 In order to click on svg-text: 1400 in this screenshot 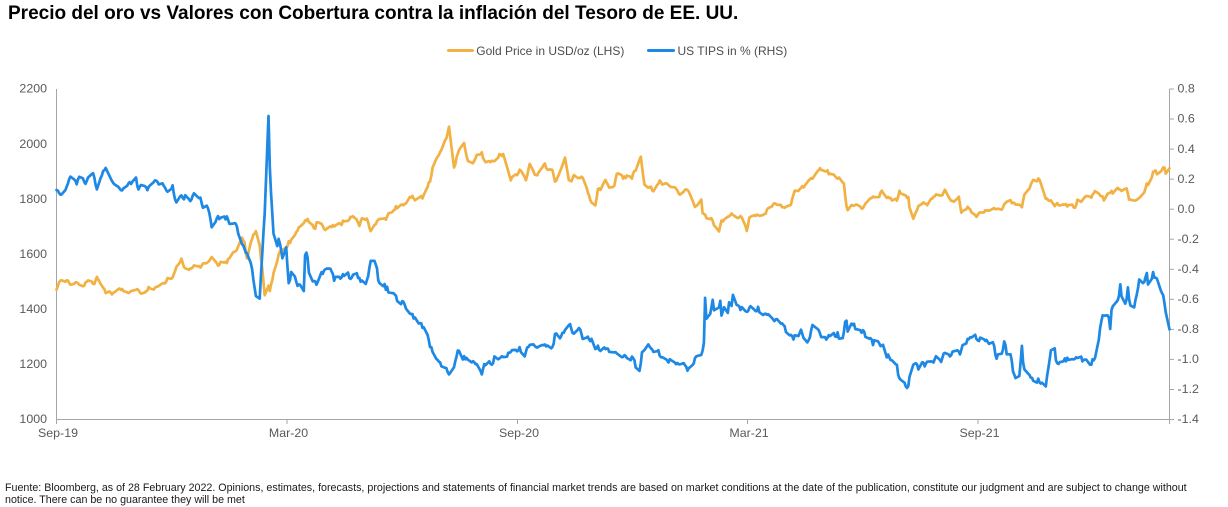, I will do `click(33, 309)`.